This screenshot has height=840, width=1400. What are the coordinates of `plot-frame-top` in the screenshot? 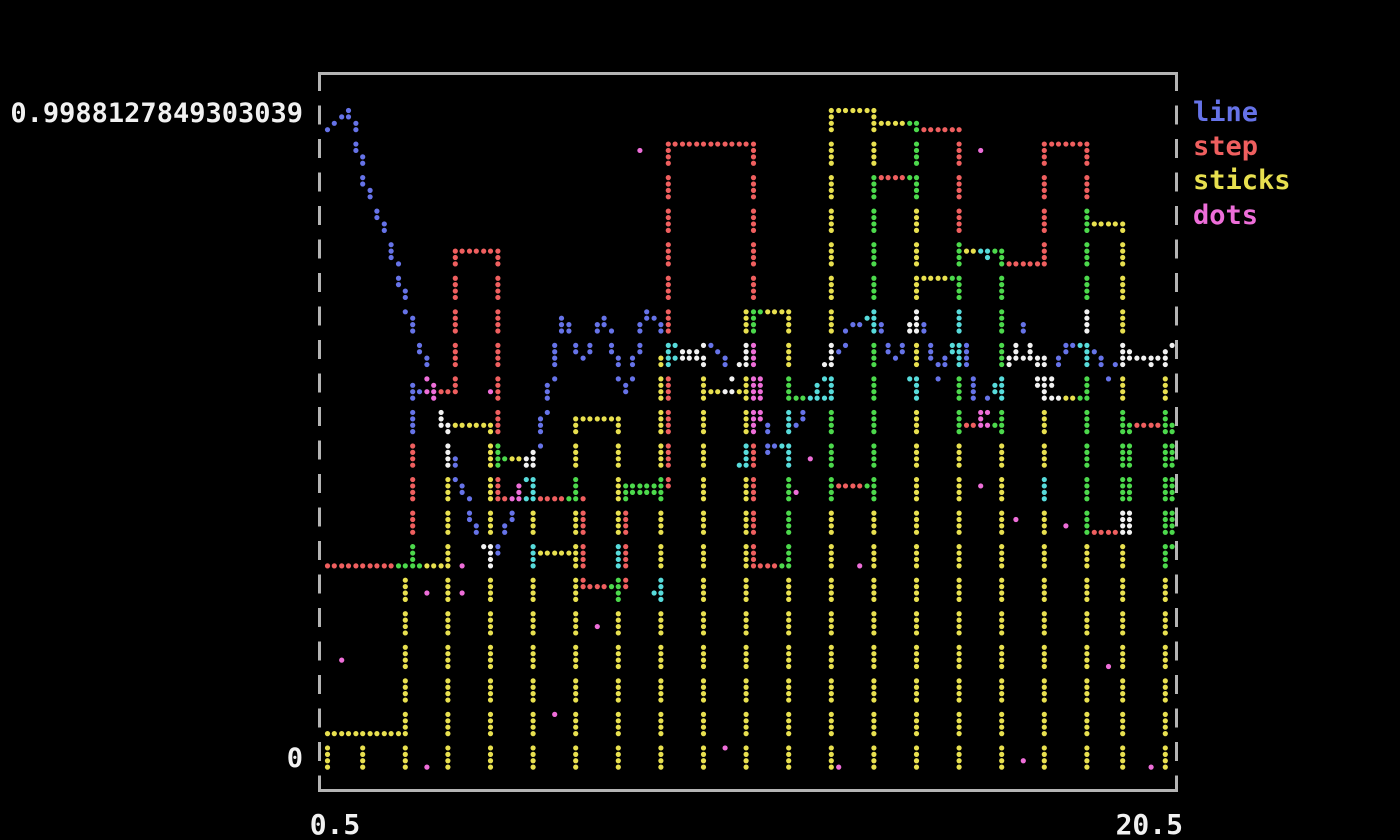 It's located at (748, 73).